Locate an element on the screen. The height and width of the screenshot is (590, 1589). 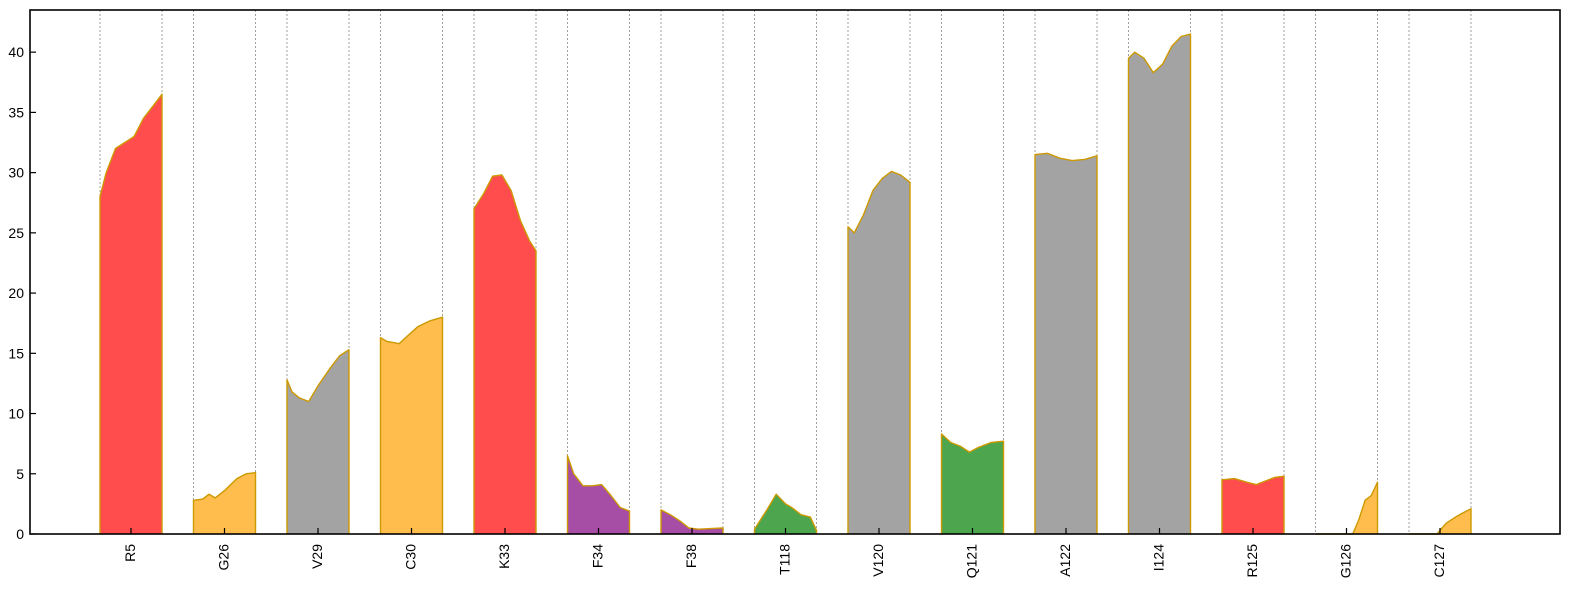
area-outline-F38 is located at coordinates (692, 521).